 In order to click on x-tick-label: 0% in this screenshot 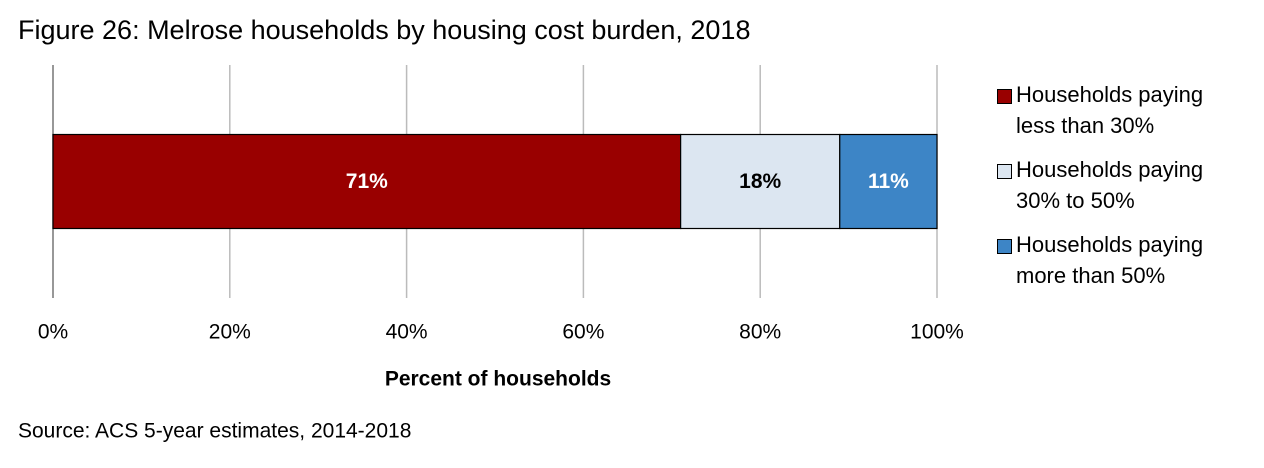, I will do `click(53, 332)`.